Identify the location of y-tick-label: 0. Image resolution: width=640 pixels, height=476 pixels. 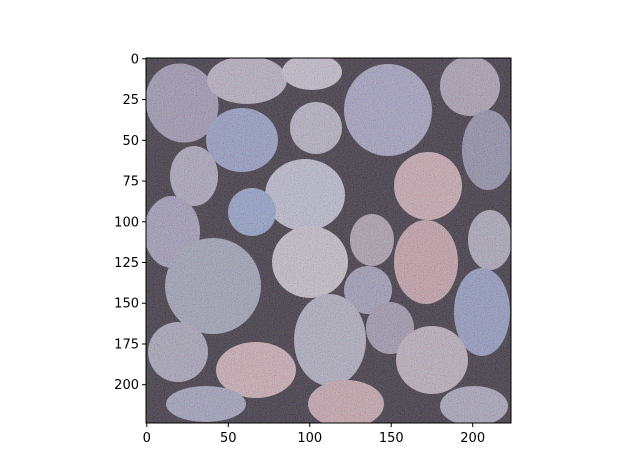
(135, 59).